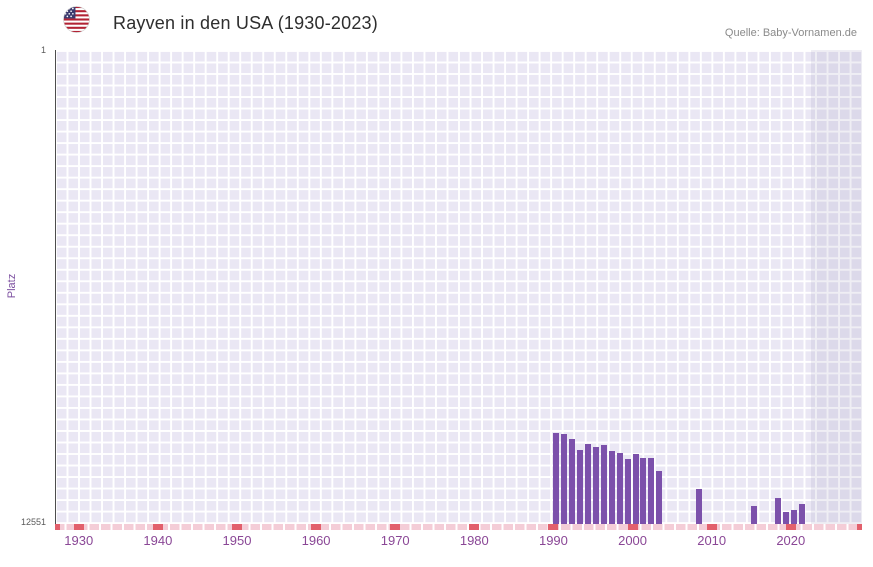 This screenshot has height=567, width=873. I want to click on x-tick-marker-2020, so click(790, 527).